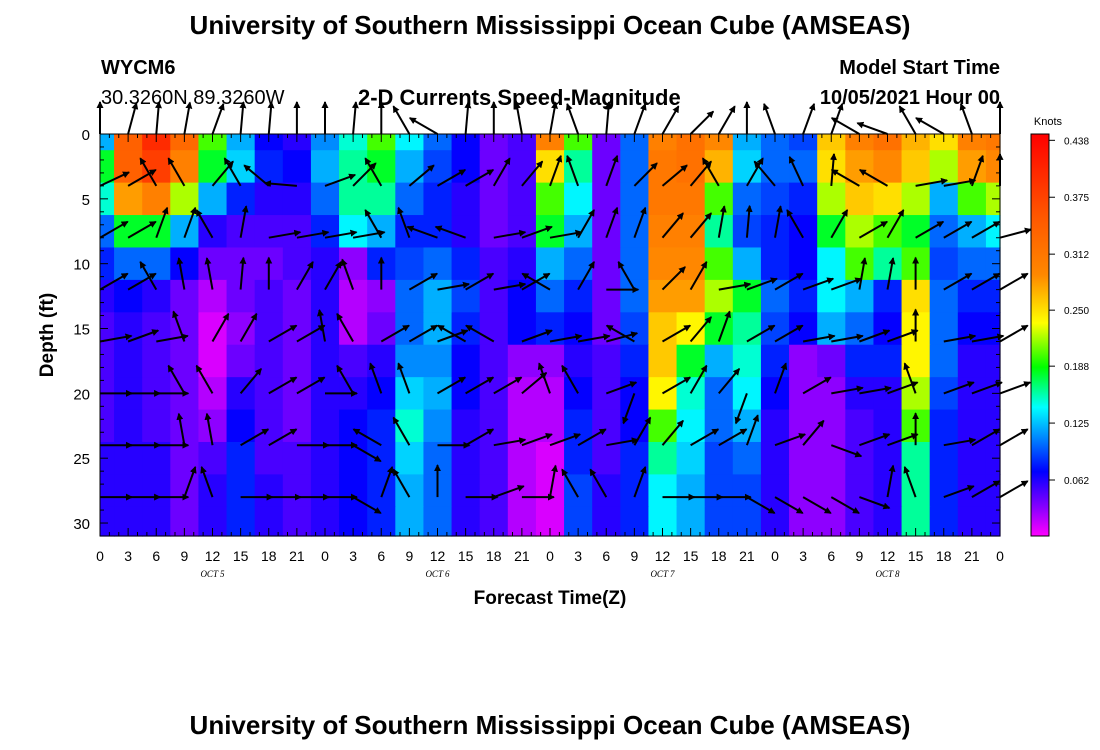 The height and width of the screenshot is (750, 1100). Describe the element at coordinates (719, 556) in the screenshot. I see `x-tick-label: 18` at that location.